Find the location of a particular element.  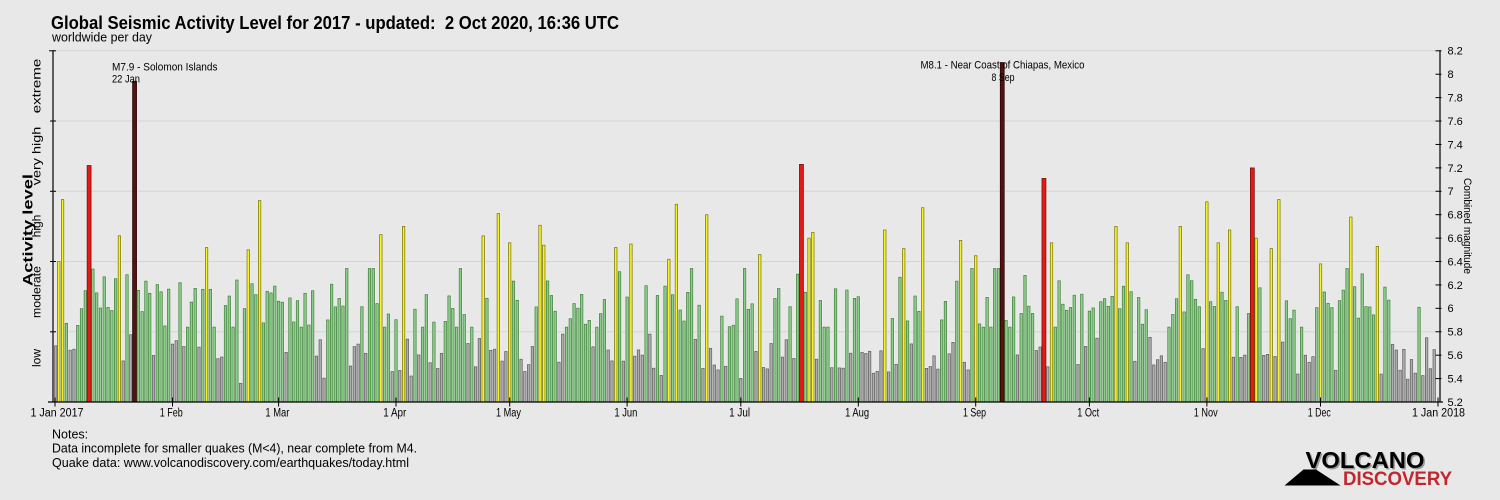

svg-text: 5.8 is located at coordinates (1455, 333).